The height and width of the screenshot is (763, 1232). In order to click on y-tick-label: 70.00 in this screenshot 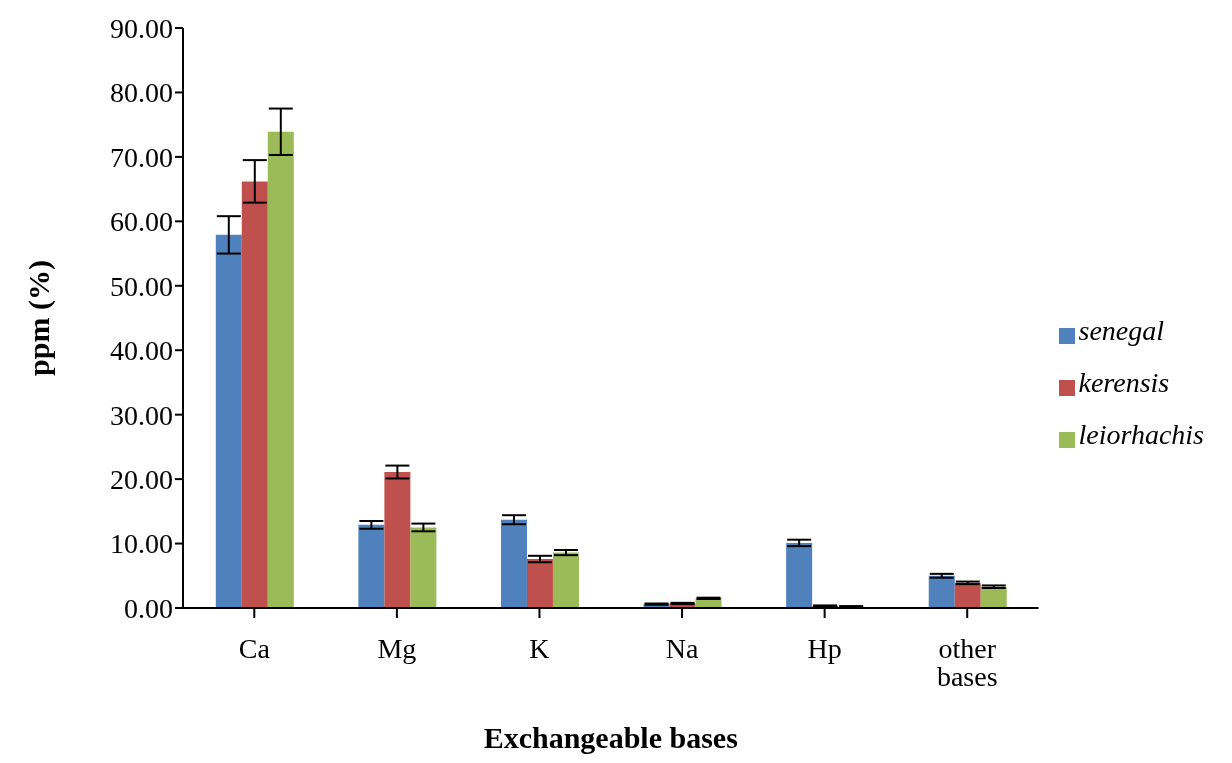, I will do `click(141, 157)`.